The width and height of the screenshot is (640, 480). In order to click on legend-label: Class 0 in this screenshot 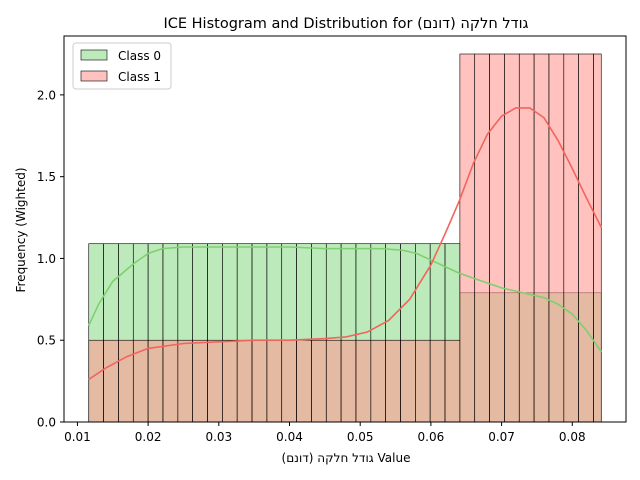, I will do `click(139, 56)`.